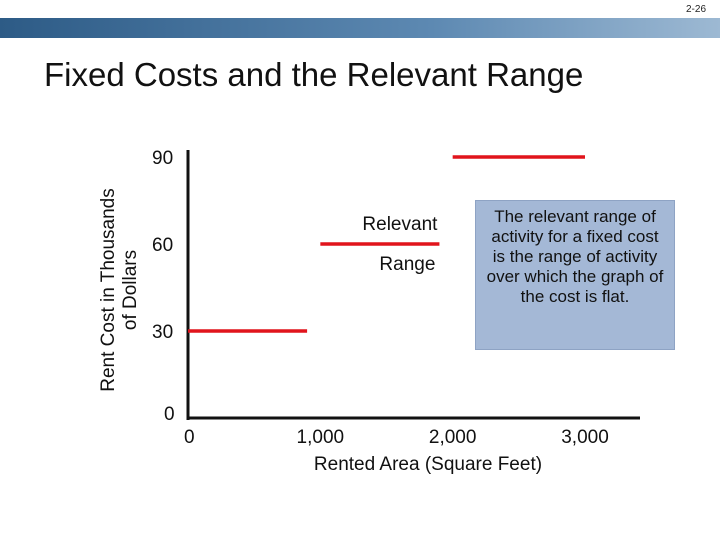 The image size is (720, 540). Describe the element at coordinates (400, 224) in the screenshot. I see `relevant-range-label-line-1: Relevant` at that location.